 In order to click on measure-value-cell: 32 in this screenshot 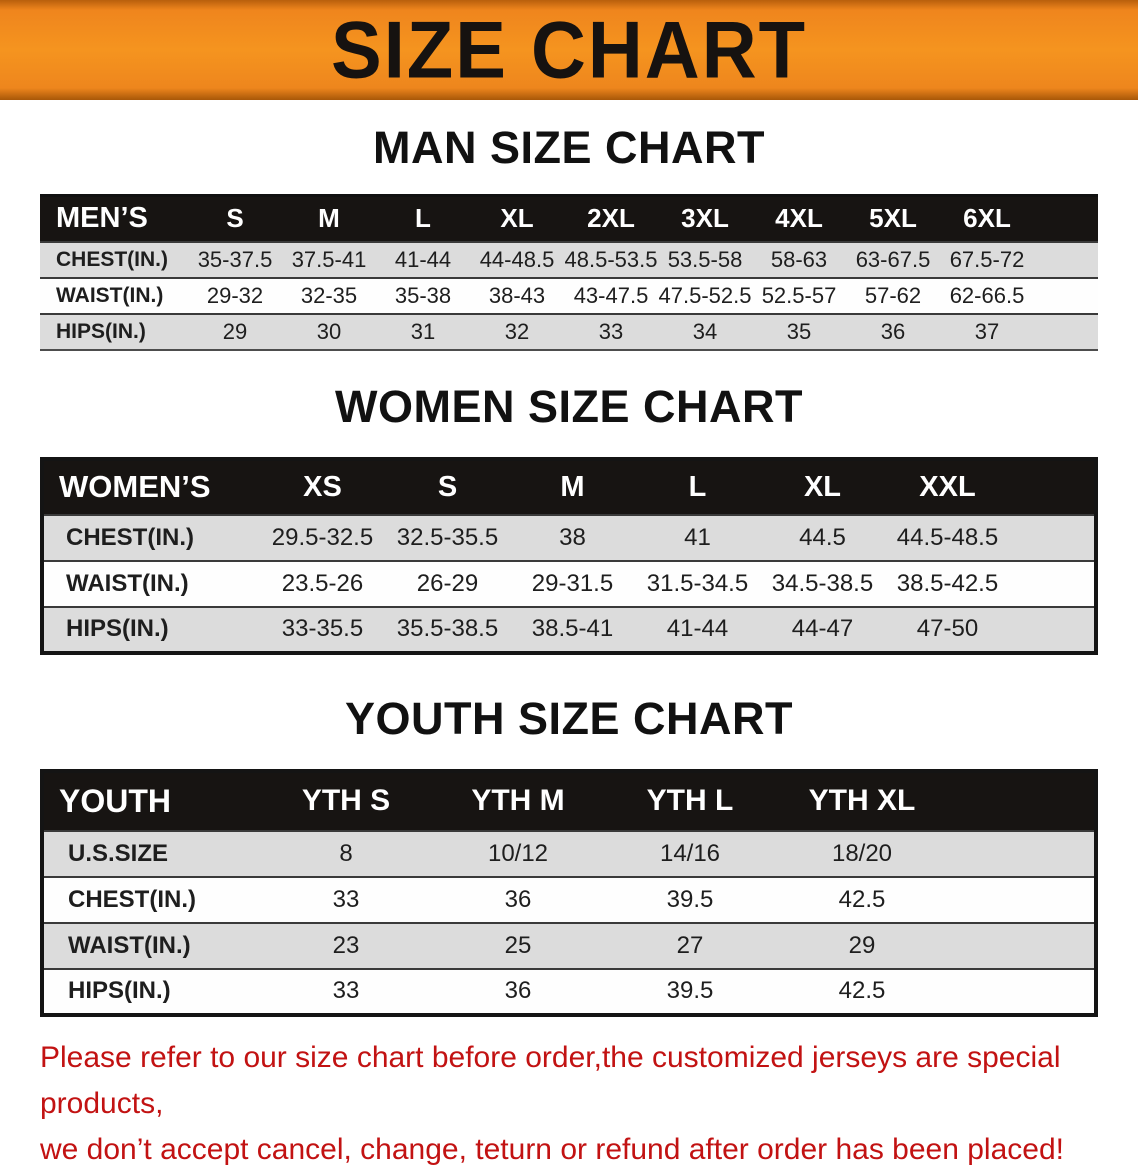, I will do `click(517, 331)`.